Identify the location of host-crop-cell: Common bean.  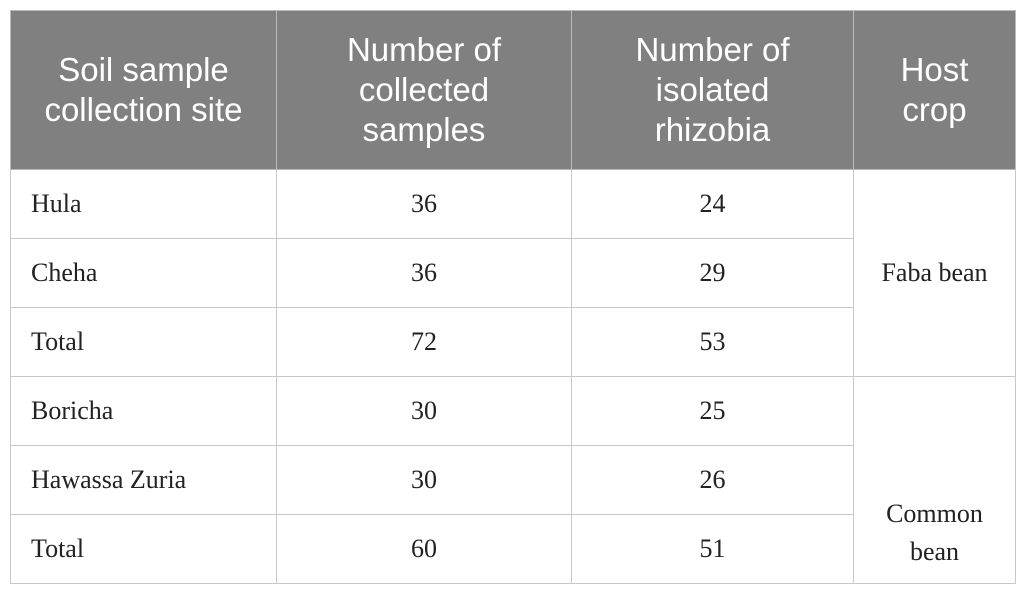
(934, 480).